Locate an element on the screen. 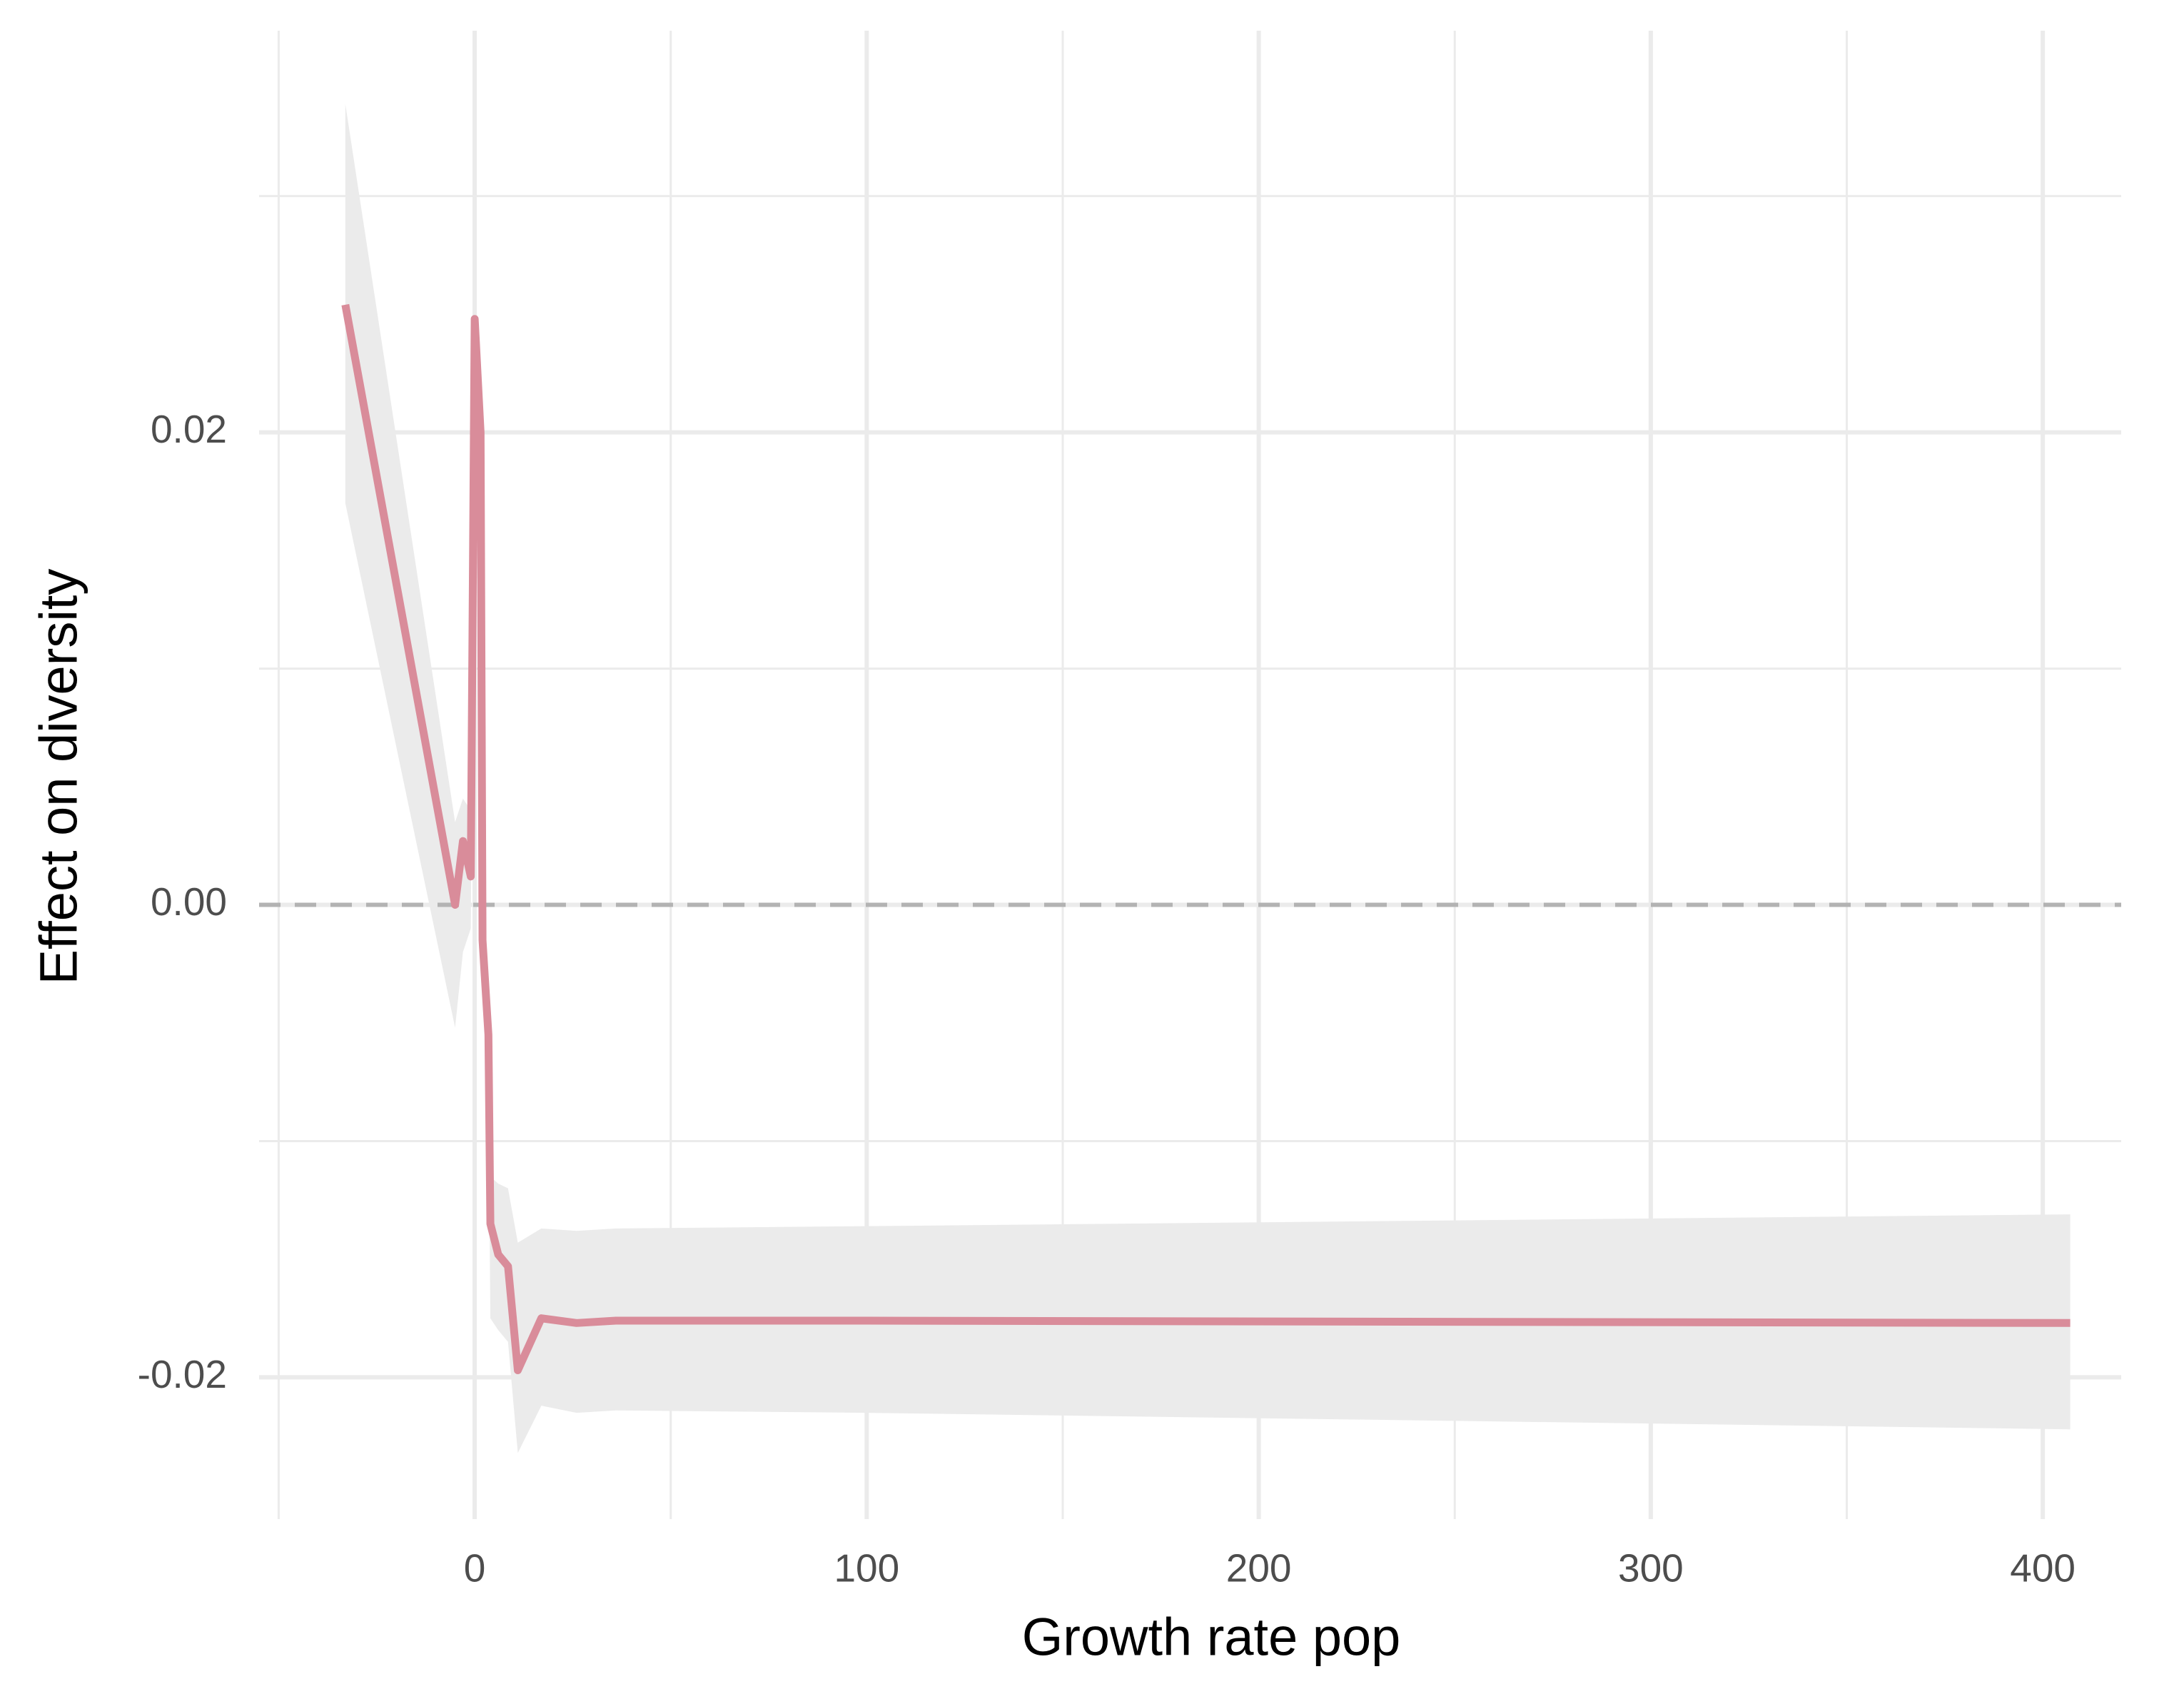 This screenshot has height=1699, width=2184. x-tick-label: 400 is located at coordinates (2043, 1568).